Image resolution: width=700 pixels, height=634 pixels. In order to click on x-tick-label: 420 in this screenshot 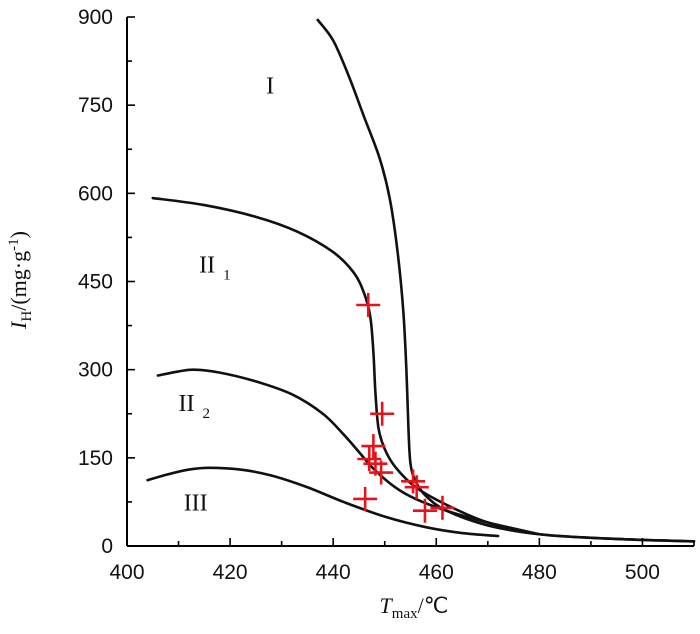, I will do `click(230, 572)`.